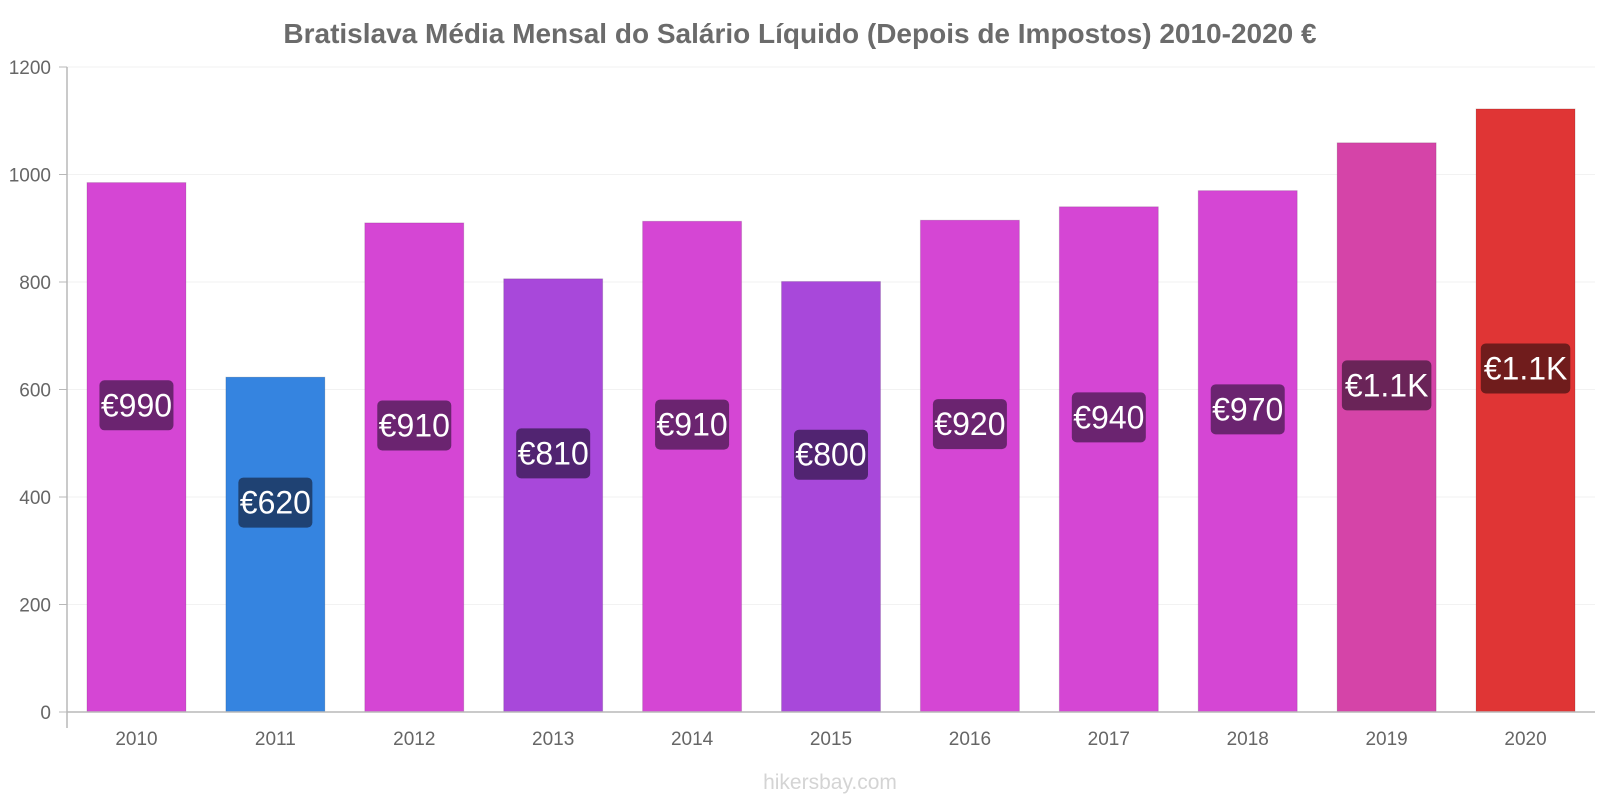 The height and width of the screenshot is (800, 1600). What do you see at coordinates (692, 739) in the screenshot?
I see `x-tick-label: 2014` at bounding box center [692, 739].